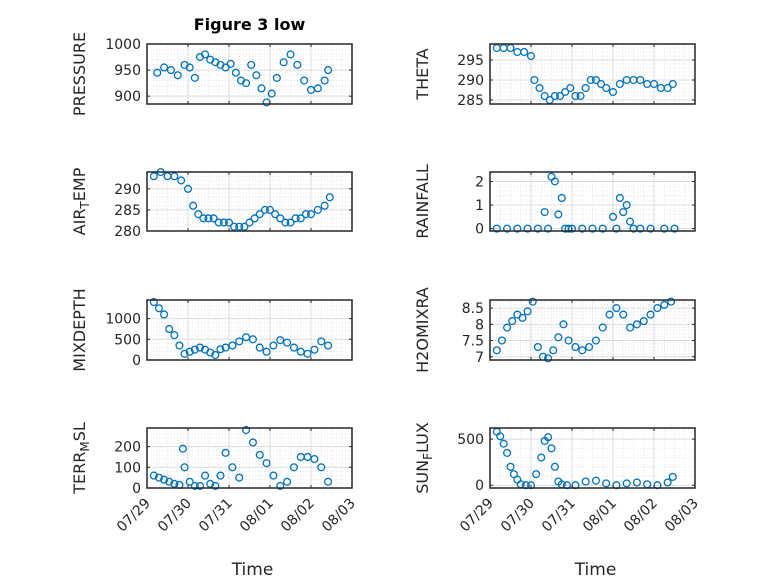  What do you see at coordinates (518, 516) in the screenshot?
I see `sun_flux-xtick-label: 07/30` at bounding box center [518, 516].